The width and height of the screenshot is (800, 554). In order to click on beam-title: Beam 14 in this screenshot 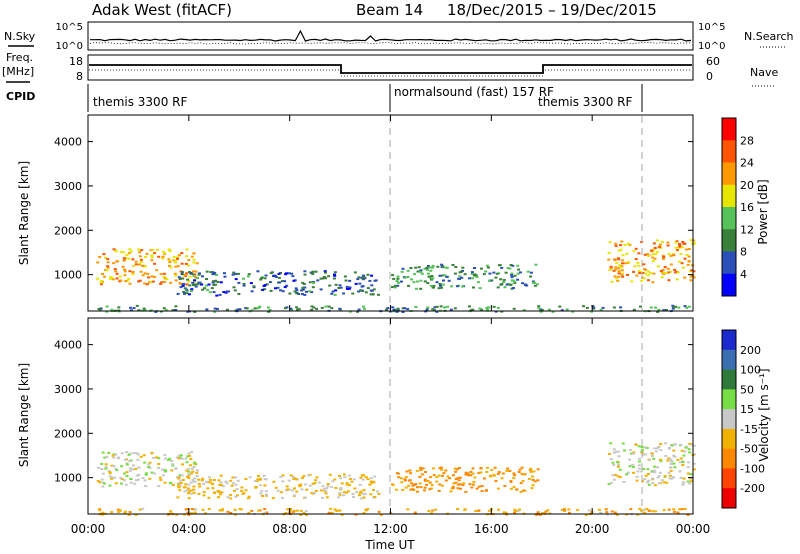, I will do `click(389, 10)`.